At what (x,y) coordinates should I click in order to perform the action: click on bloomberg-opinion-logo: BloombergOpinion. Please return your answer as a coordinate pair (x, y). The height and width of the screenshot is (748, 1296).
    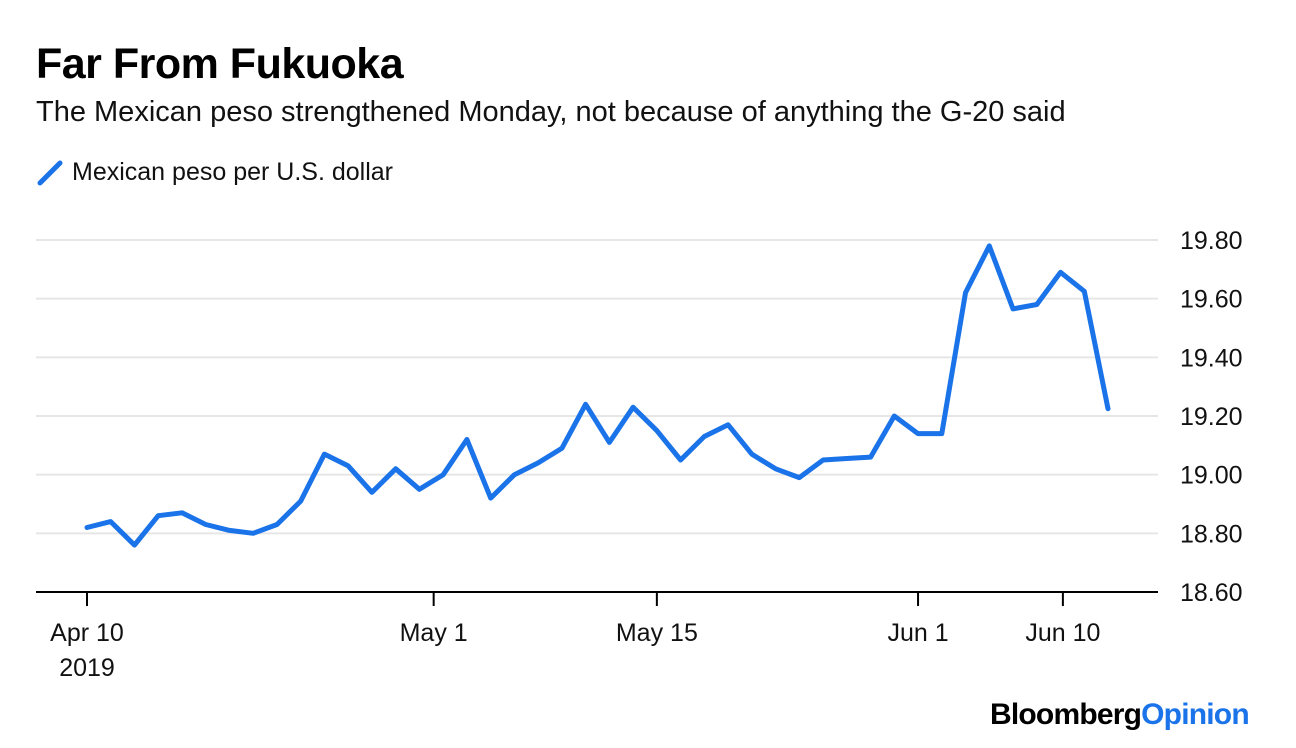
    Looking at the image, I should click on (1120, 715).